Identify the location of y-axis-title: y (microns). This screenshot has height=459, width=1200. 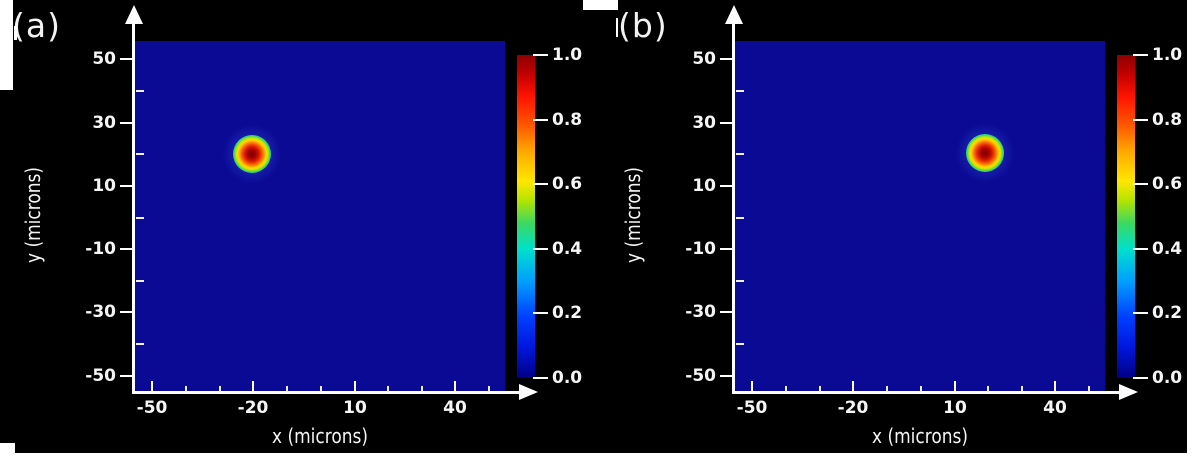
(633, 215).